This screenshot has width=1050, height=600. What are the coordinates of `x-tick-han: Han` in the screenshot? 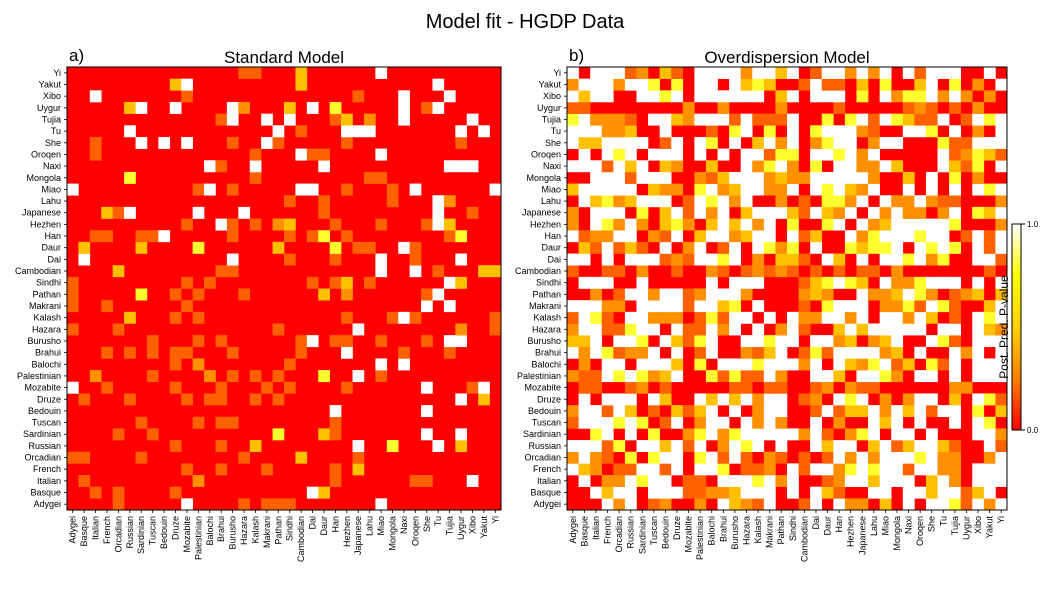 It's located at (335, 524).